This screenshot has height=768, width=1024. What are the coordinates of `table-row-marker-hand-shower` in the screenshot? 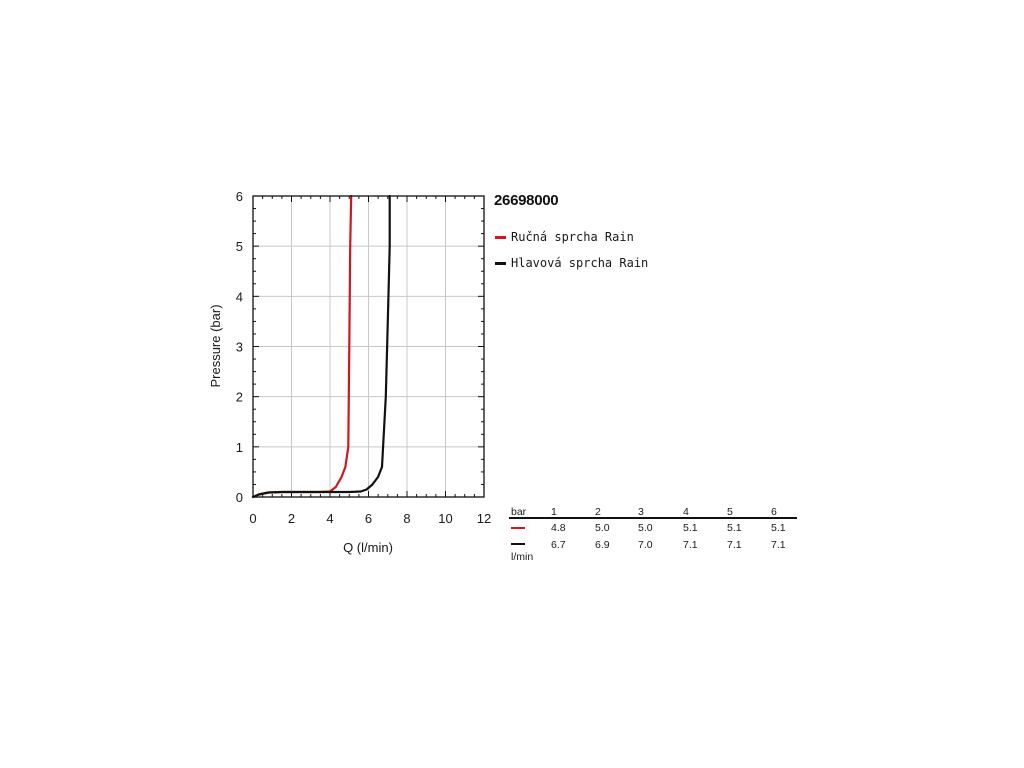 It's located at (518, 528).